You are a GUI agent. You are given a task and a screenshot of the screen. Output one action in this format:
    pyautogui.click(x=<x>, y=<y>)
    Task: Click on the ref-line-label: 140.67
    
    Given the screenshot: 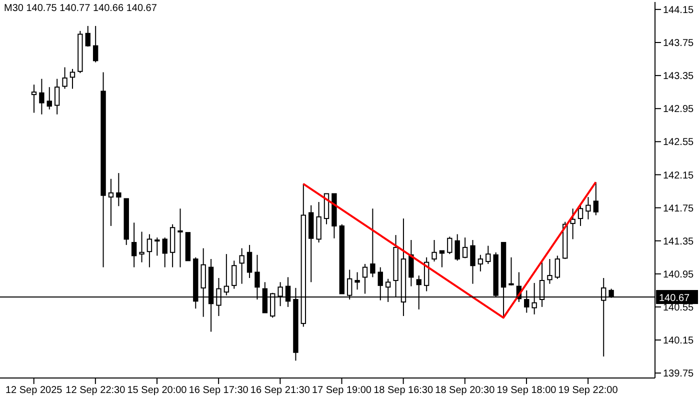 What is the action you would take?
    pyautogui.click(x=674, y=298)
    